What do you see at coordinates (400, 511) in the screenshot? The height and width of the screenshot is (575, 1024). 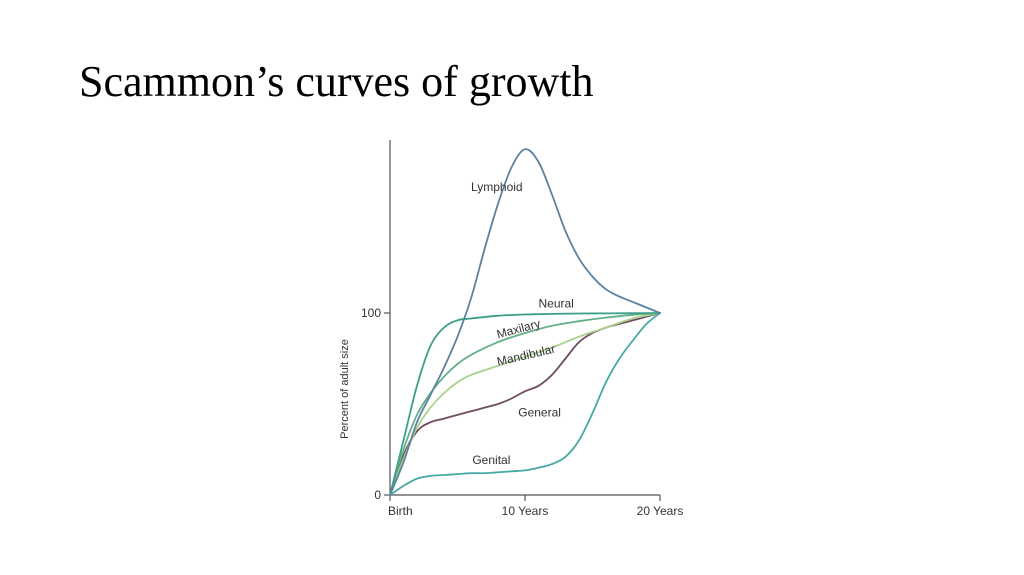 I see `x-tick-label: Birth` at bounding box center [400, 511].